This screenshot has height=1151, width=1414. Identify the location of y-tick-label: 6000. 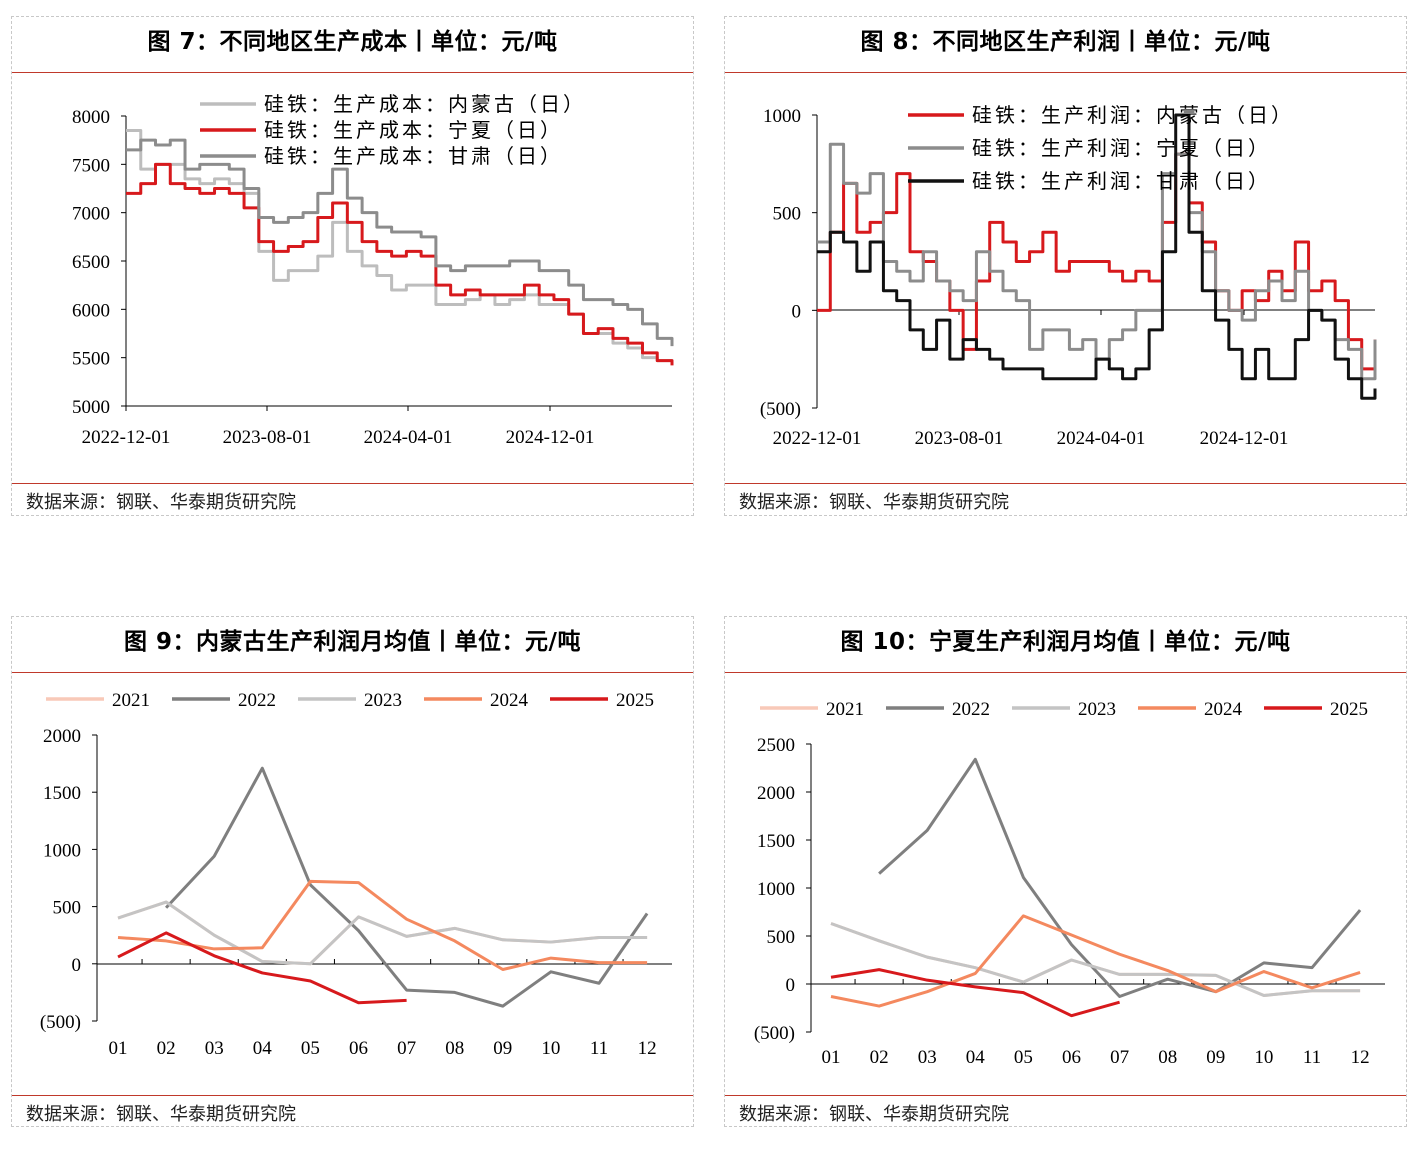
(91, 310).